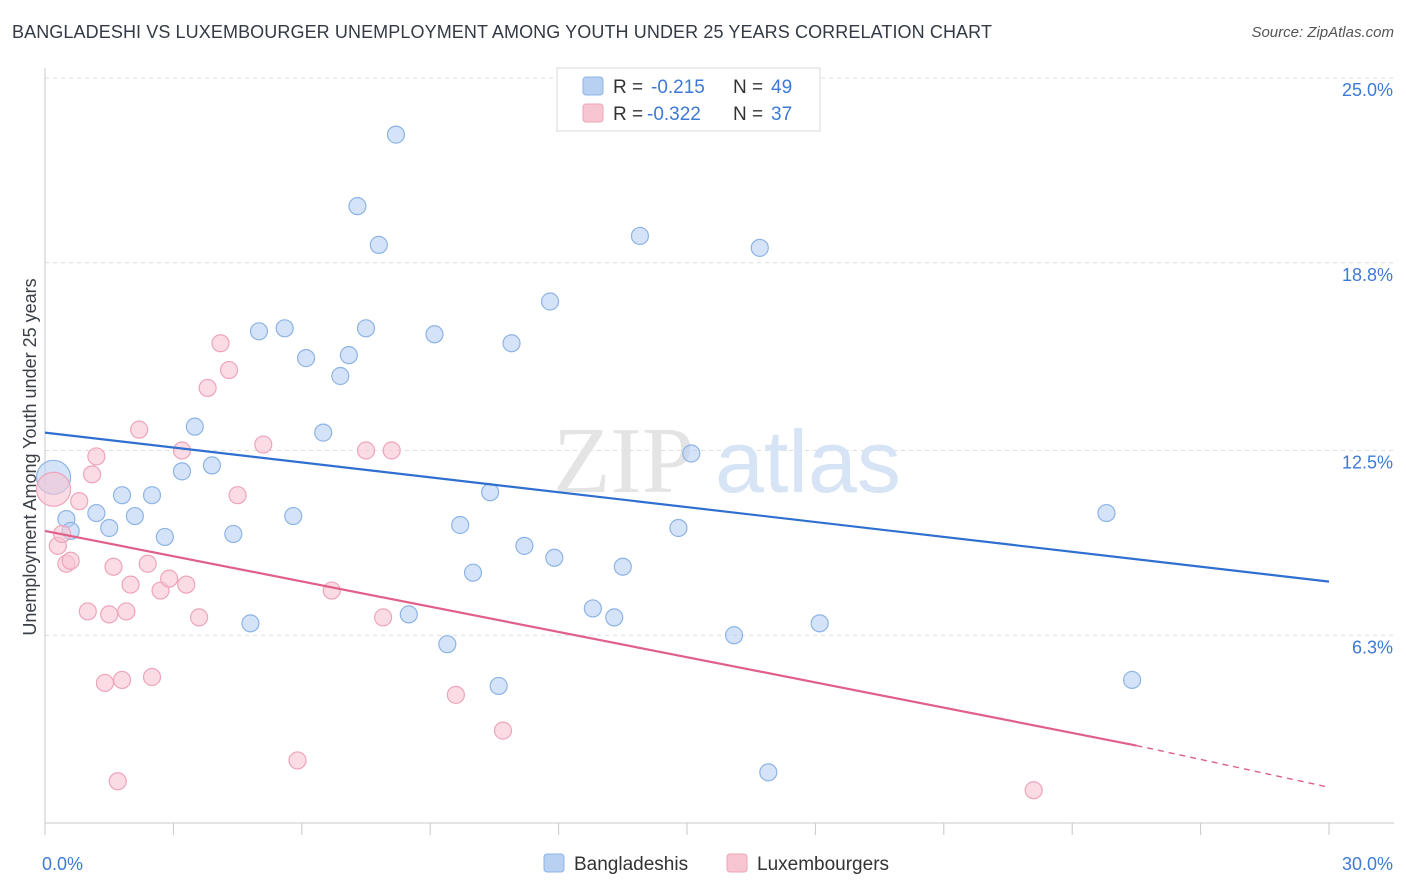 The image size is (1406, 892). I want to click on legend-r-value: -0.322, so click(674, 114).